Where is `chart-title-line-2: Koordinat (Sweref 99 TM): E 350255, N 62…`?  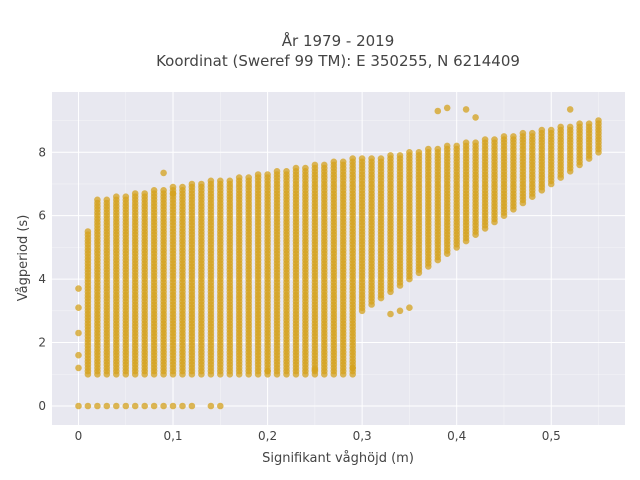
chart-title-line-2: Koordinat (Sweref 99 TM): E 350255, N 62… is located at coordinates (338, 61).